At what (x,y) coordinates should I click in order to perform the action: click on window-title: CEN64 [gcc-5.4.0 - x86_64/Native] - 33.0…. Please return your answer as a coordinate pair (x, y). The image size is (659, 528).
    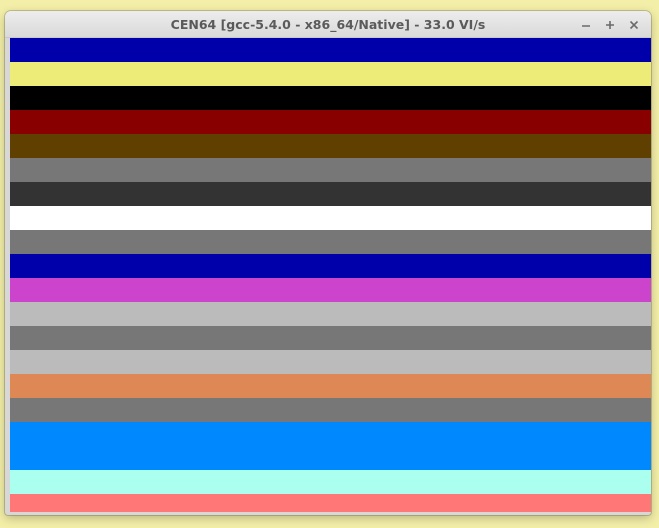
    Looking at the image, I should click on (328, 24).